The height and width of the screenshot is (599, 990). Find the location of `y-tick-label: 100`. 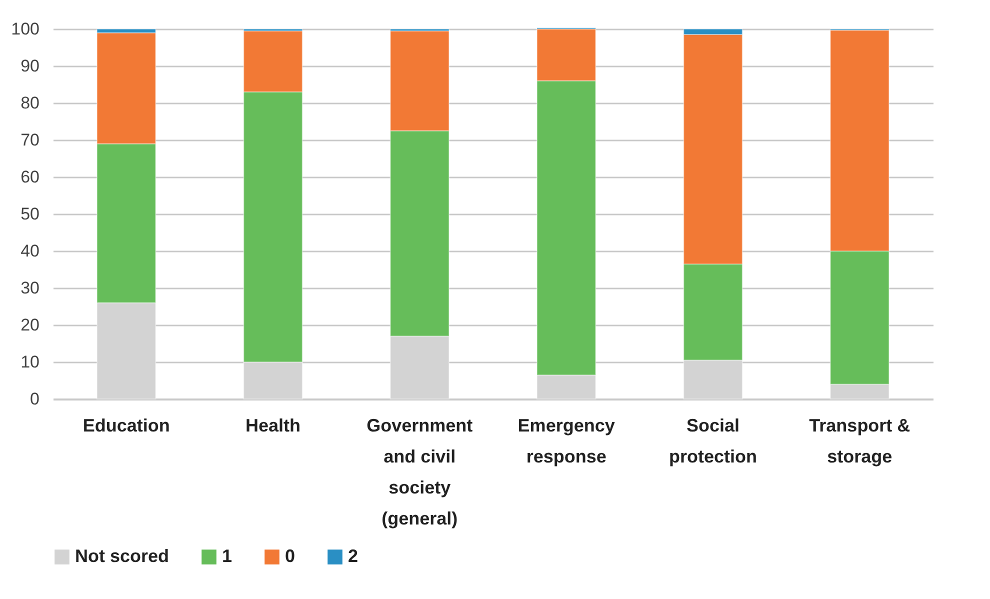

y-tick-label: 100 is located at coordinates (25, 29).